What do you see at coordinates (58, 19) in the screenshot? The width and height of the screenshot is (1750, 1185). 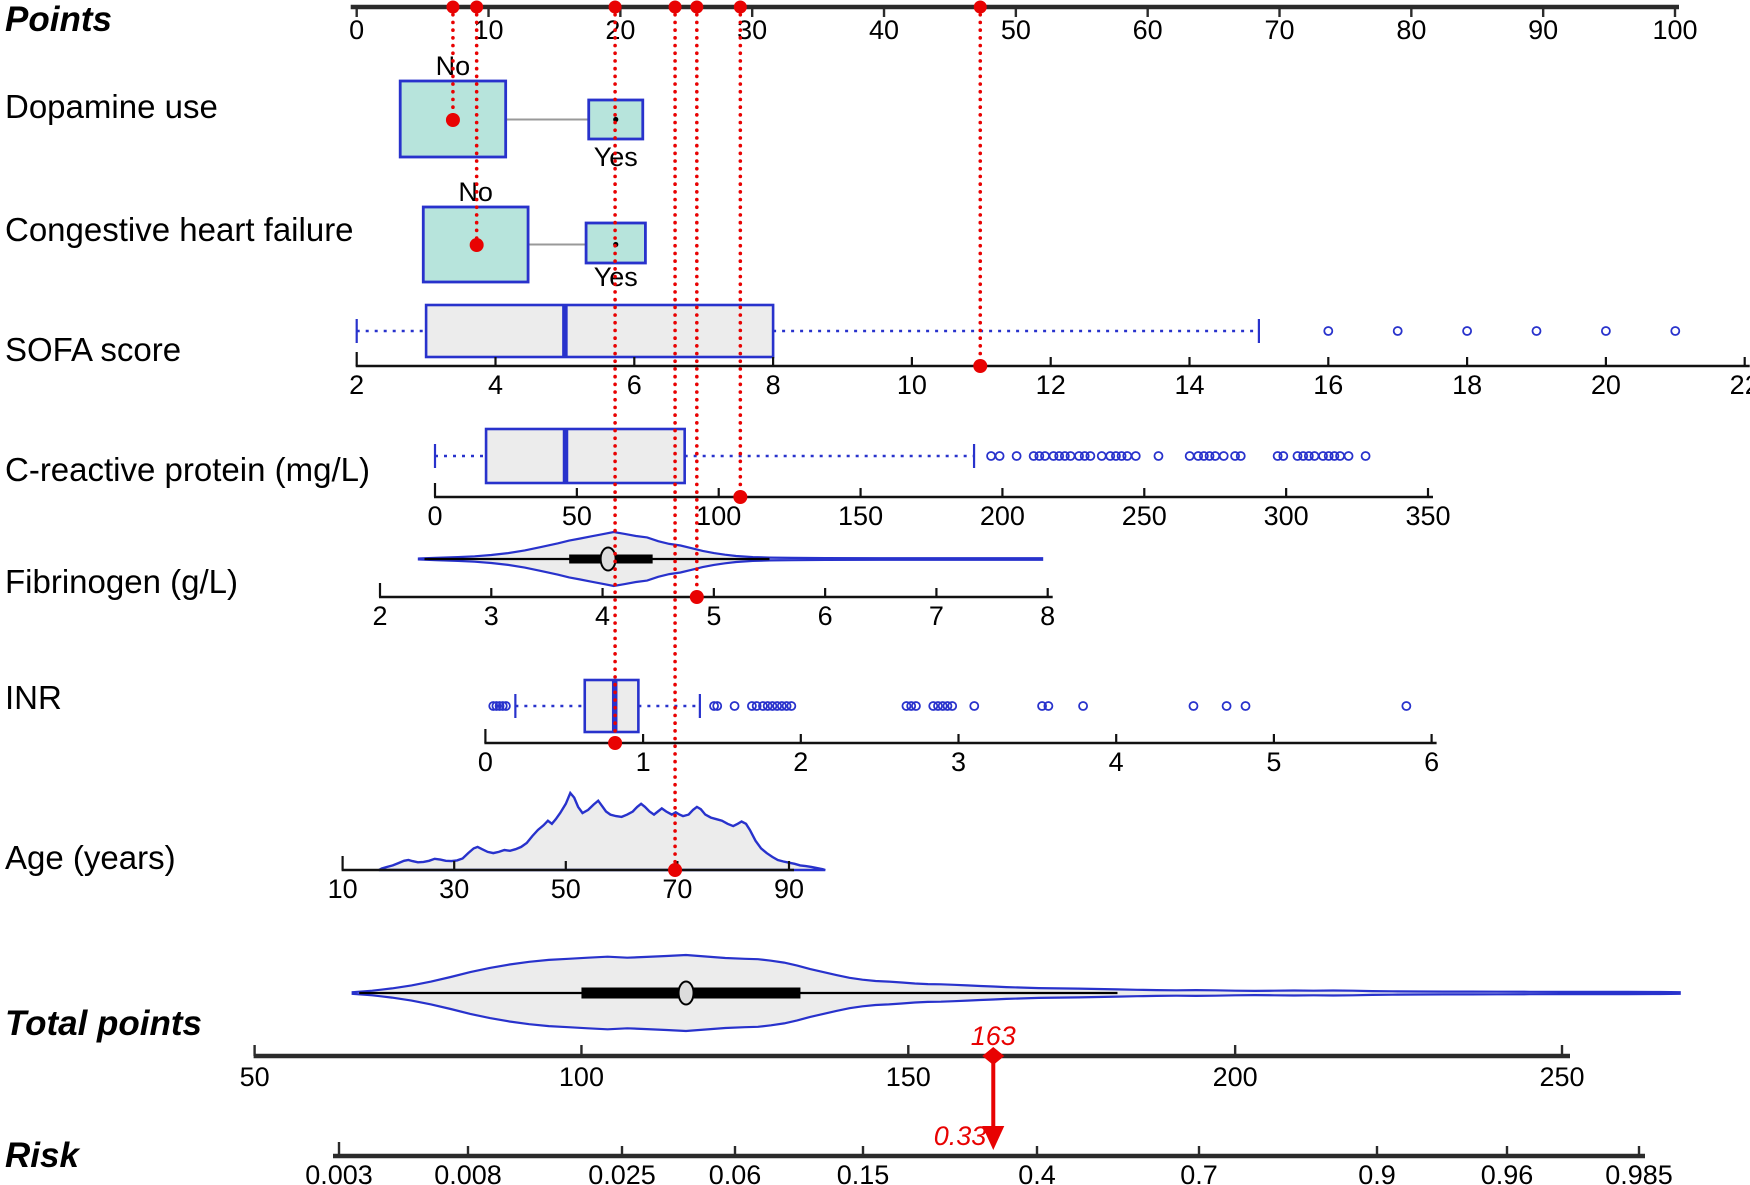 I see `row-label-points: Points` at bounding box center [58, 19].